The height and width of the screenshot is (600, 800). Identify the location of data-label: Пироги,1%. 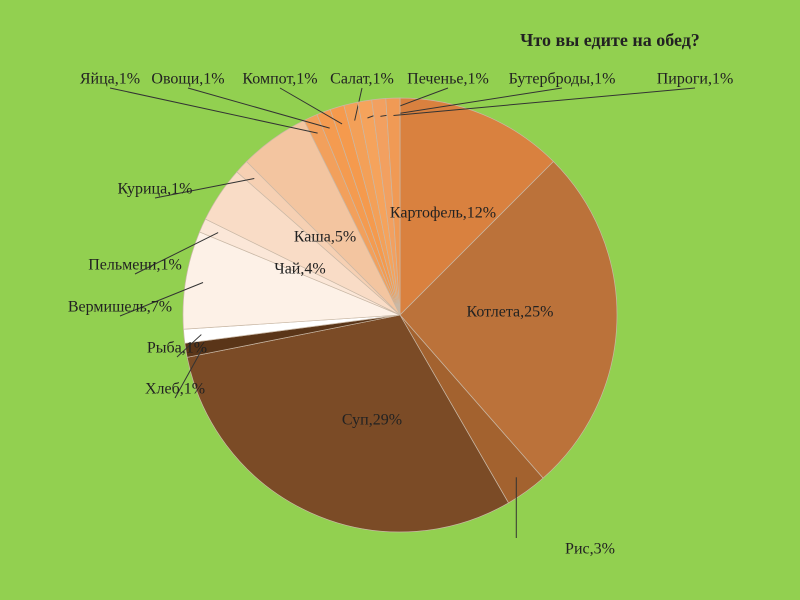
(695, 79).